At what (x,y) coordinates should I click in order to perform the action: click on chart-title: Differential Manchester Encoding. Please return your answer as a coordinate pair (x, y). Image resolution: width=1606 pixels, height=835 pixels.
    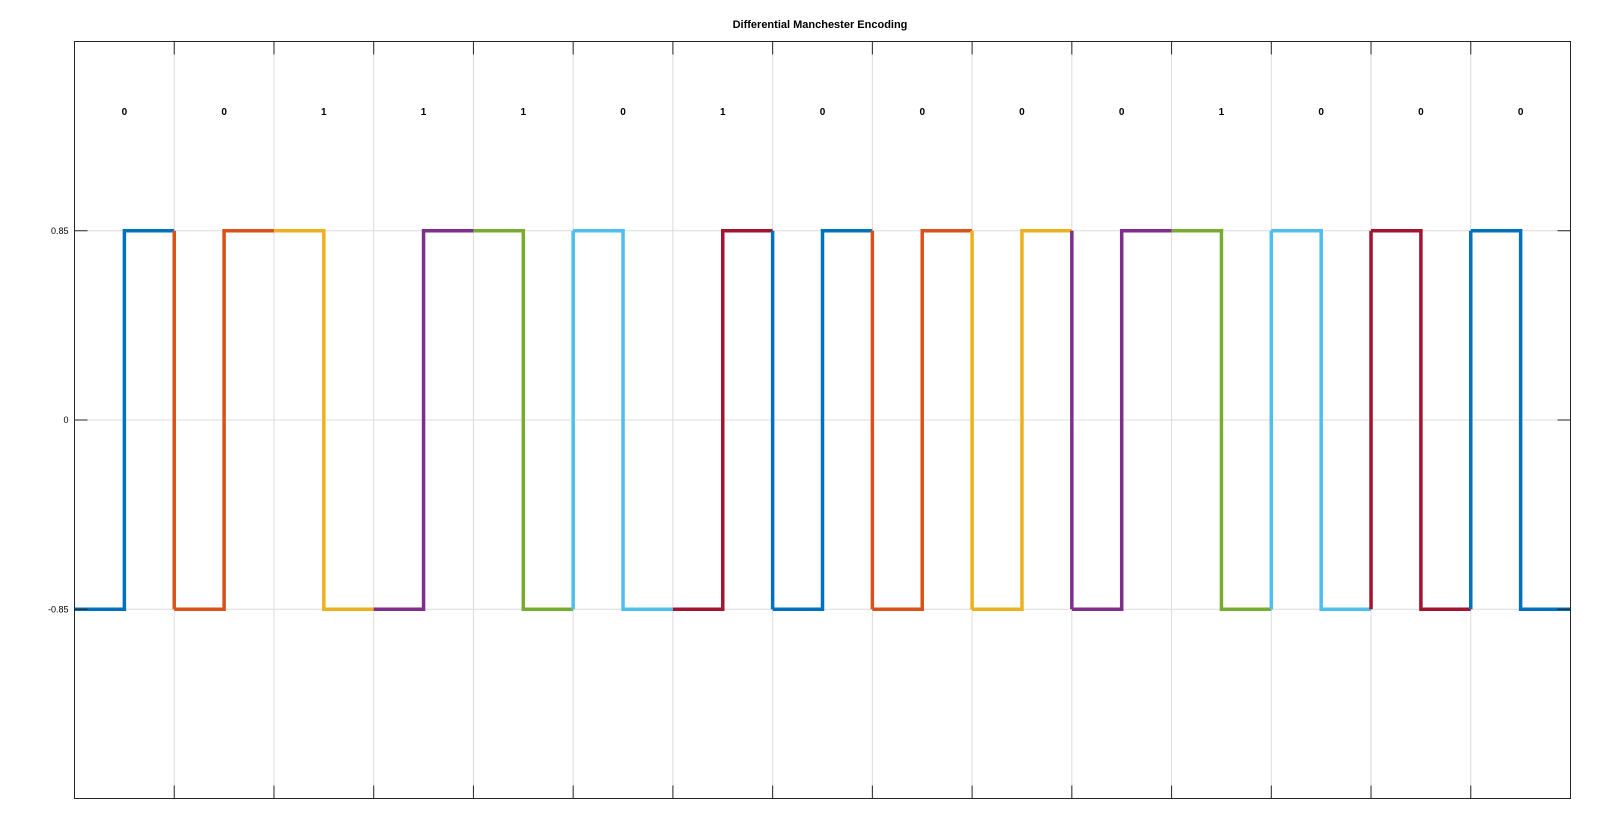
    Looking at the image, I should click on (820, 25).